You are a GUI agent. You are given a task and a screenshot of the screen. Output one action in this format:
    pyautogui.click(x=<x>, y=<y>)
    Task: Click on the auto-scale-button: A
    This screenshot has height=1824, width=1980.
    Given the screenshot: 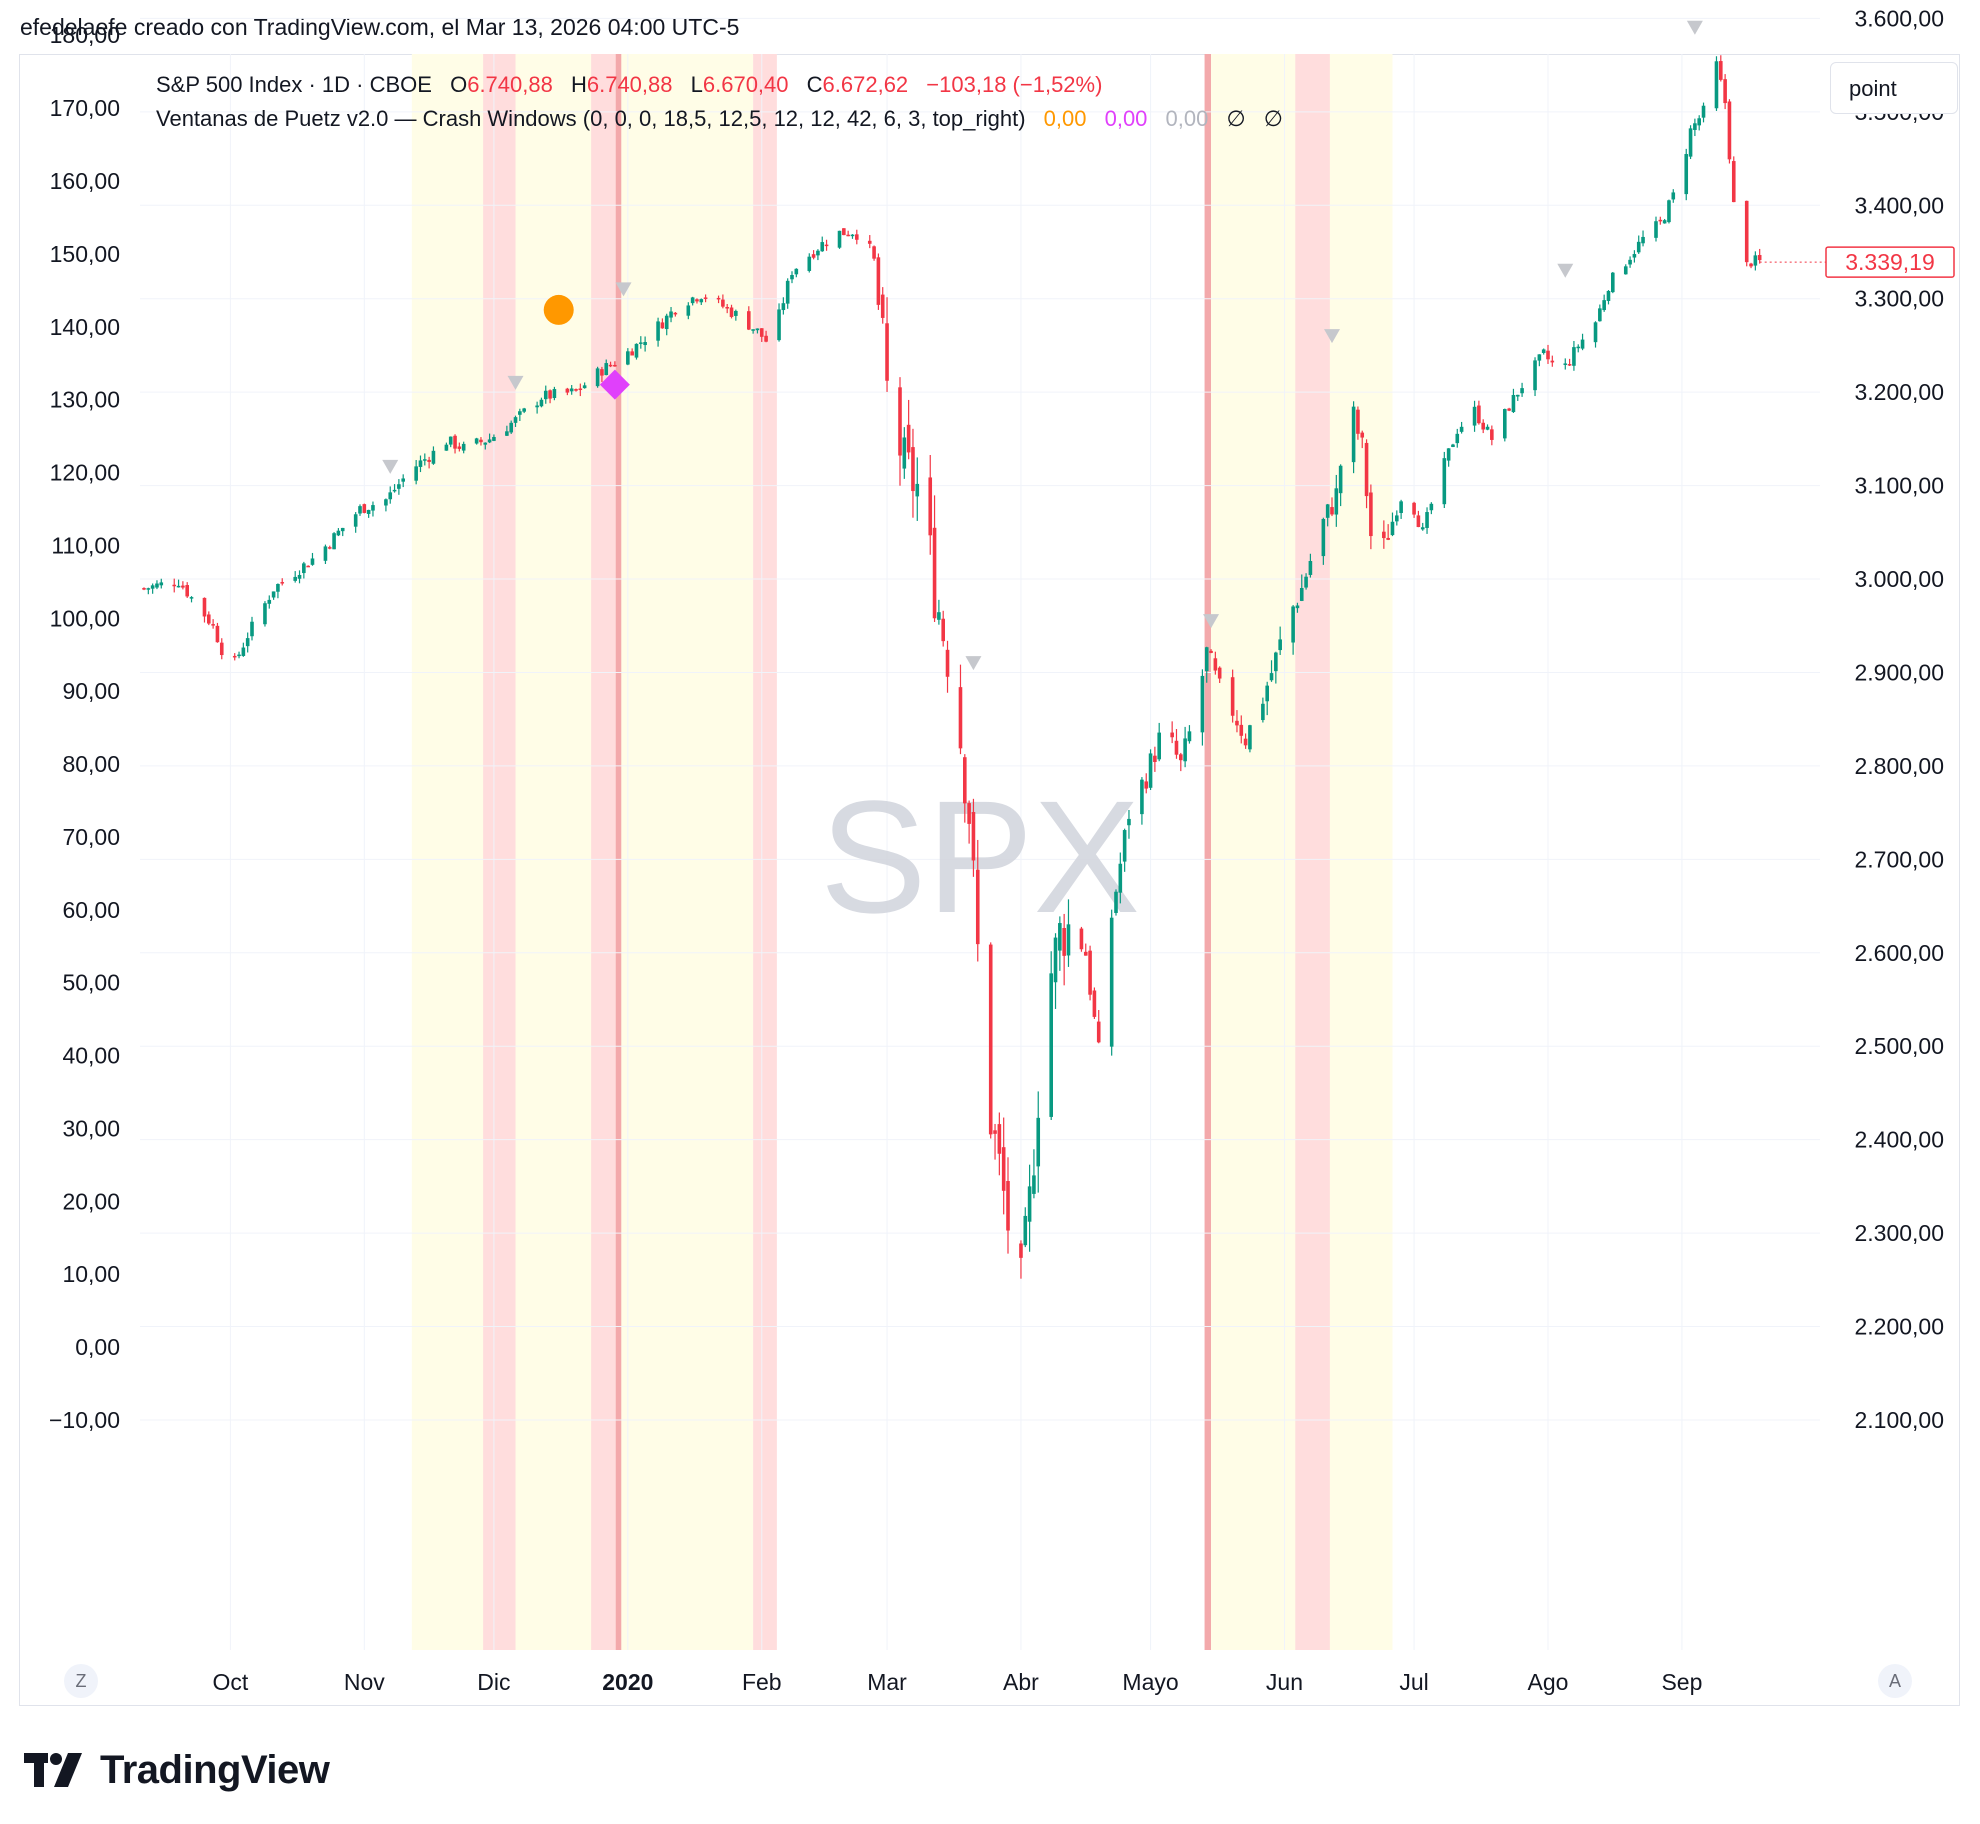 What is the action you would take?
    pyautogui.click(x=1895, y=1681)
    